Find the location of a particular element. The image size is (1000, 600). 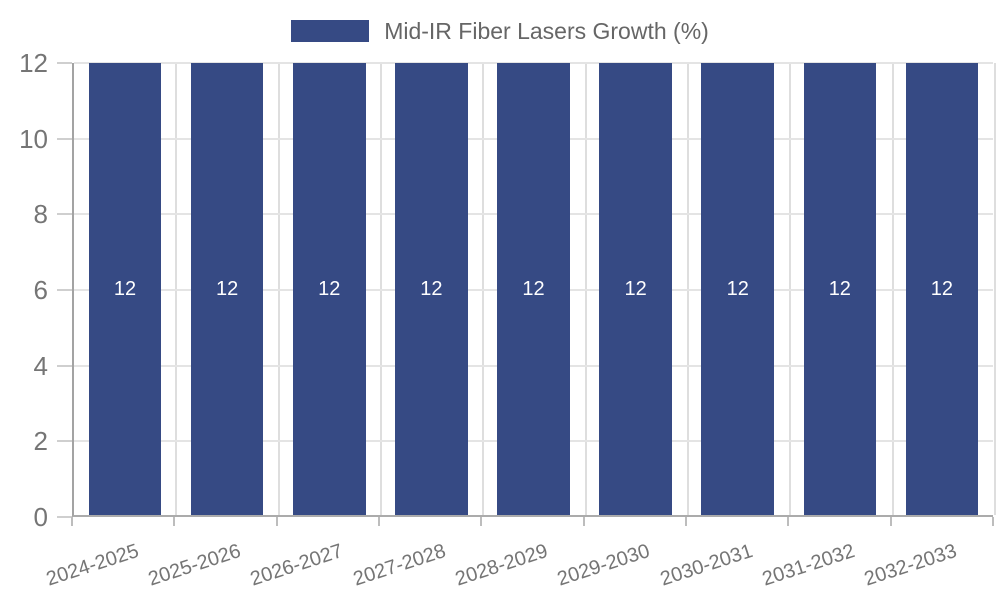

x-axis-tick-label: 2030-2031 is located at coordinates (706, 565).